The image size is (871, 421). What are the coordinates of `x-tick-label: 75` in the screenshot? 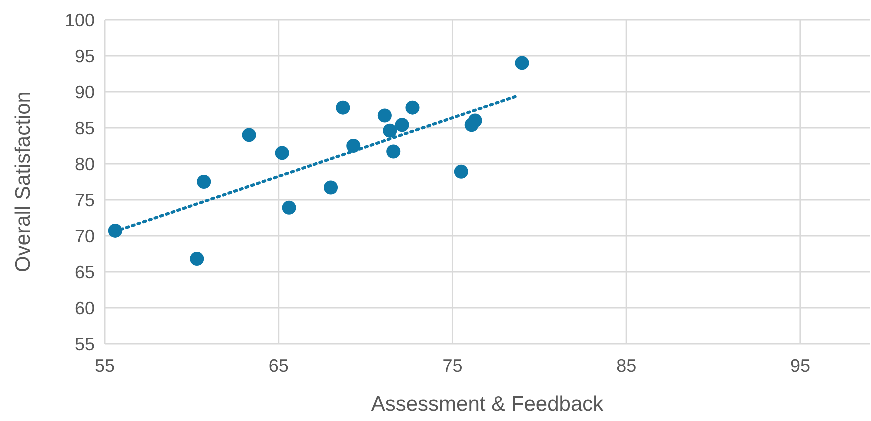 It's located at (452, 366).